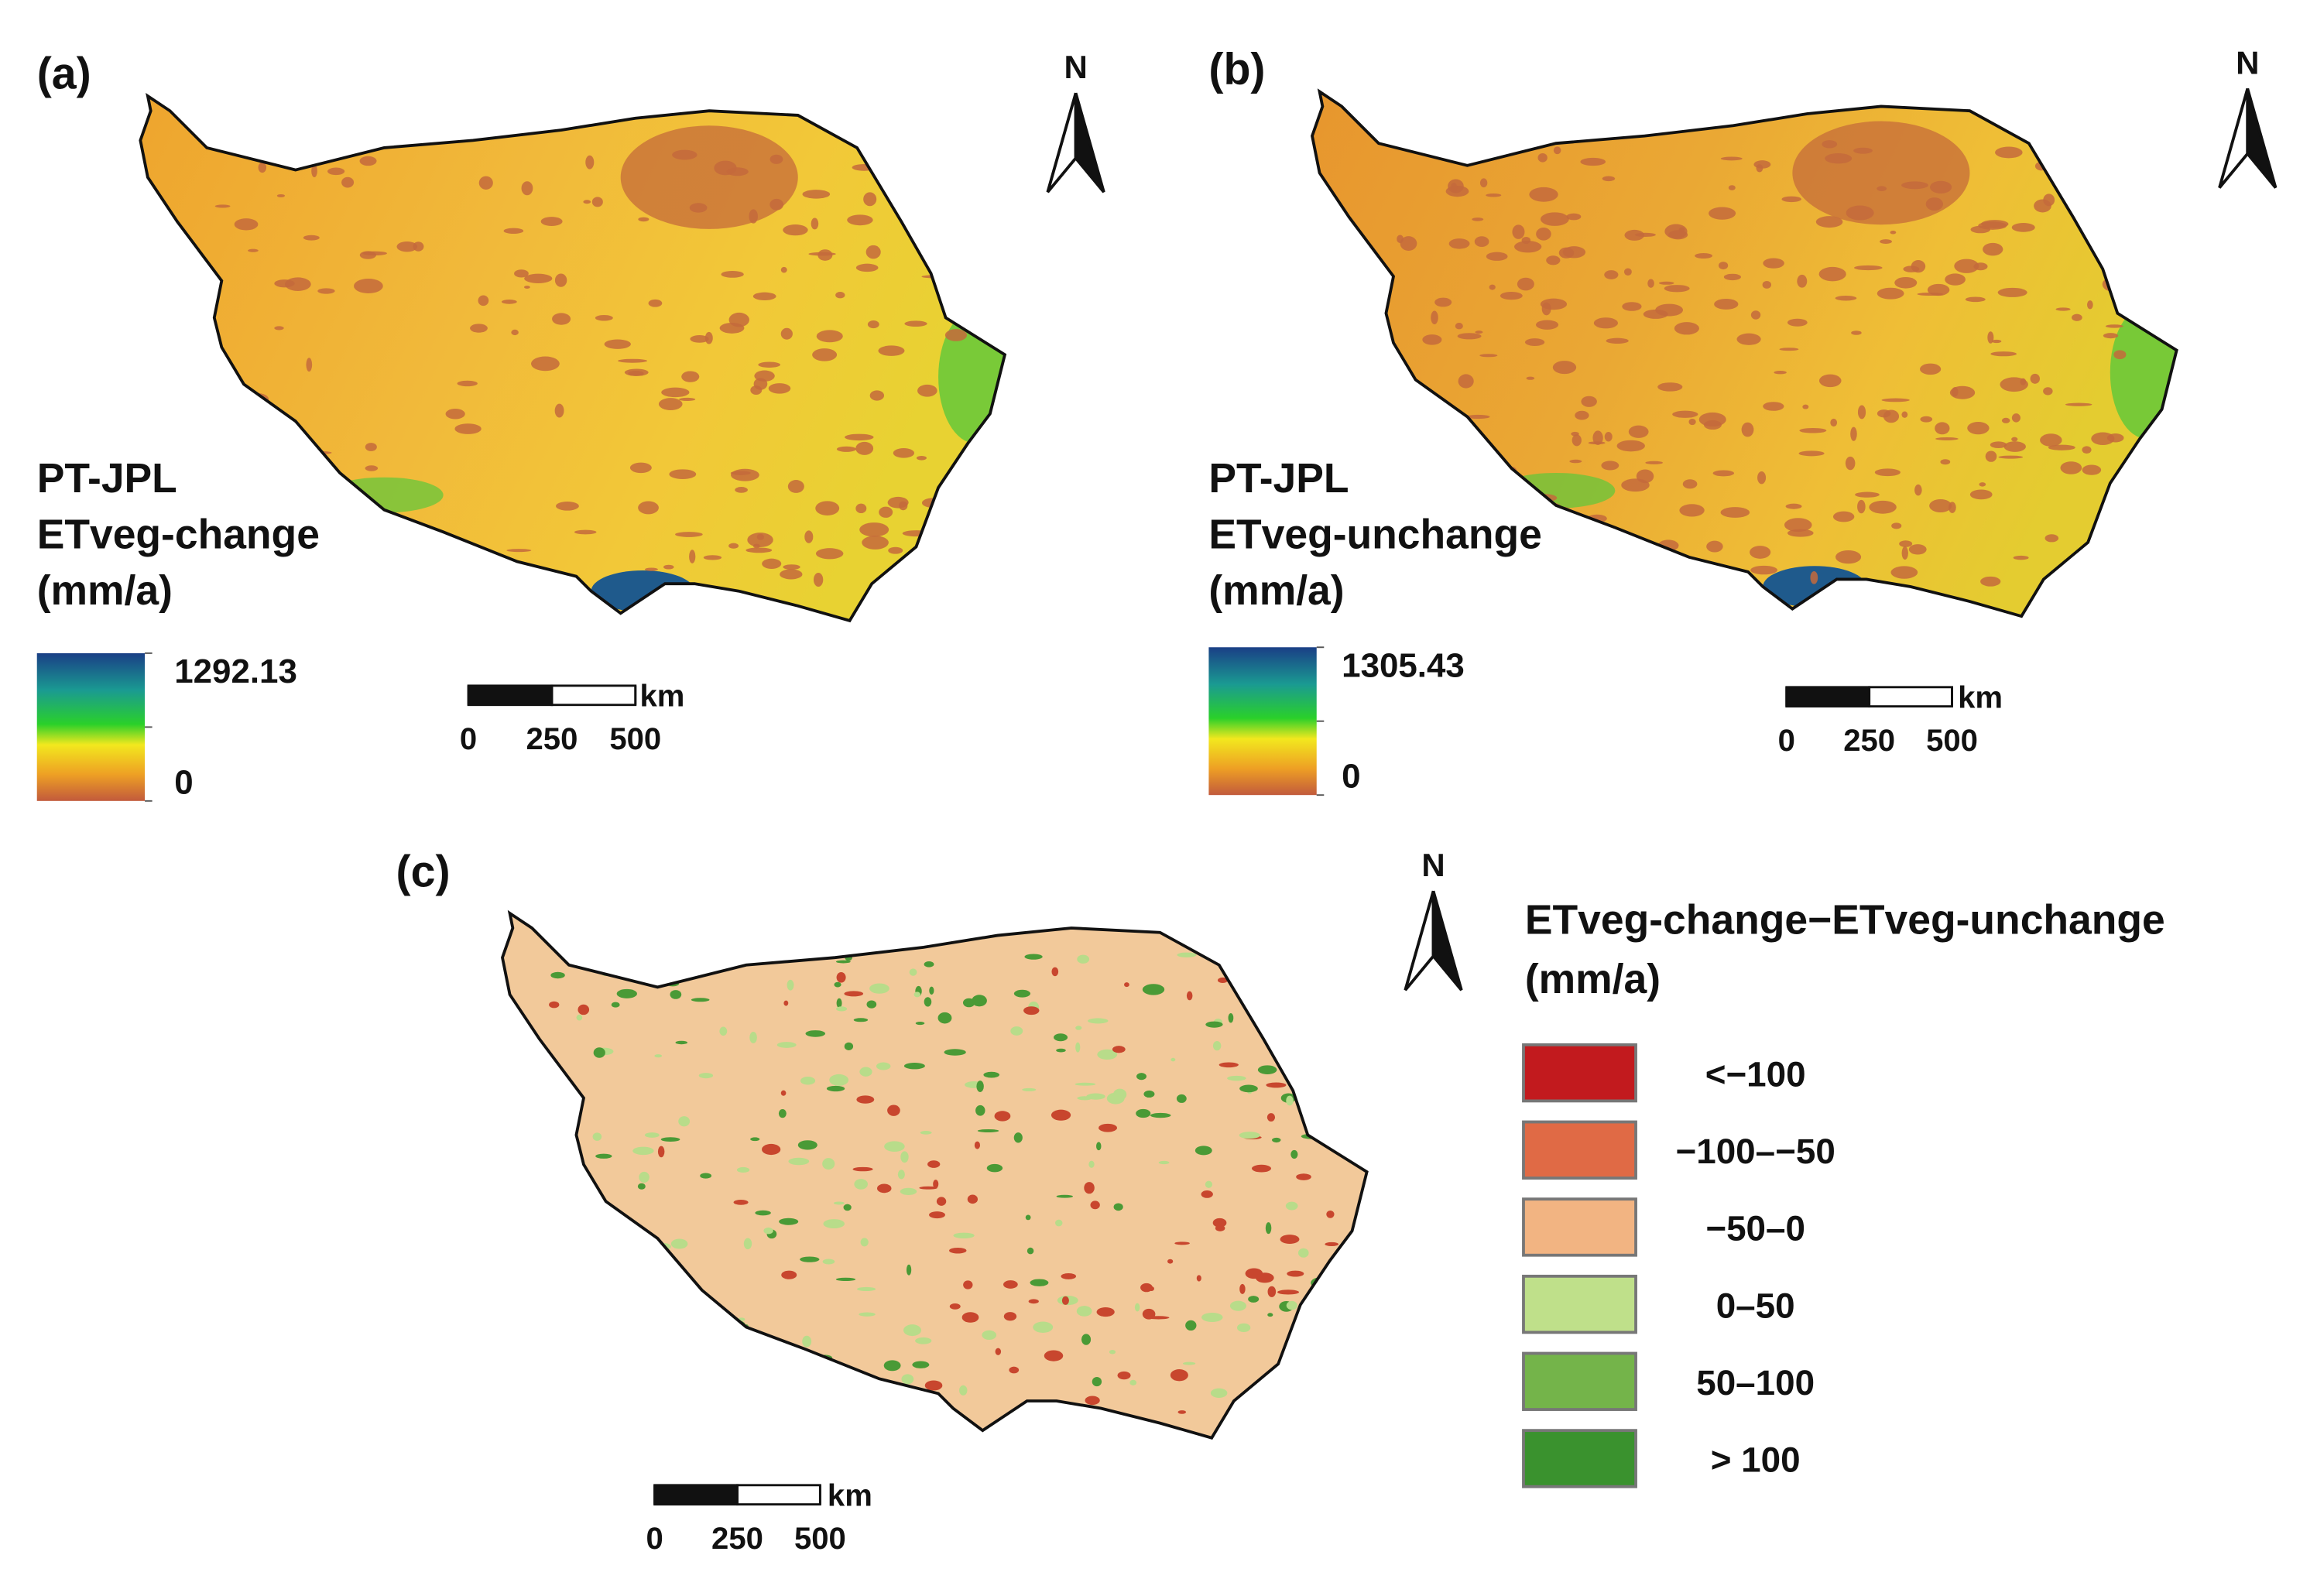 This screenshot has height=1596, width=2317. What do you see at coordinates (235, 671) in the screenshot?
I see `colorbar-max: 1292.13` at bounding box center [235, 671].